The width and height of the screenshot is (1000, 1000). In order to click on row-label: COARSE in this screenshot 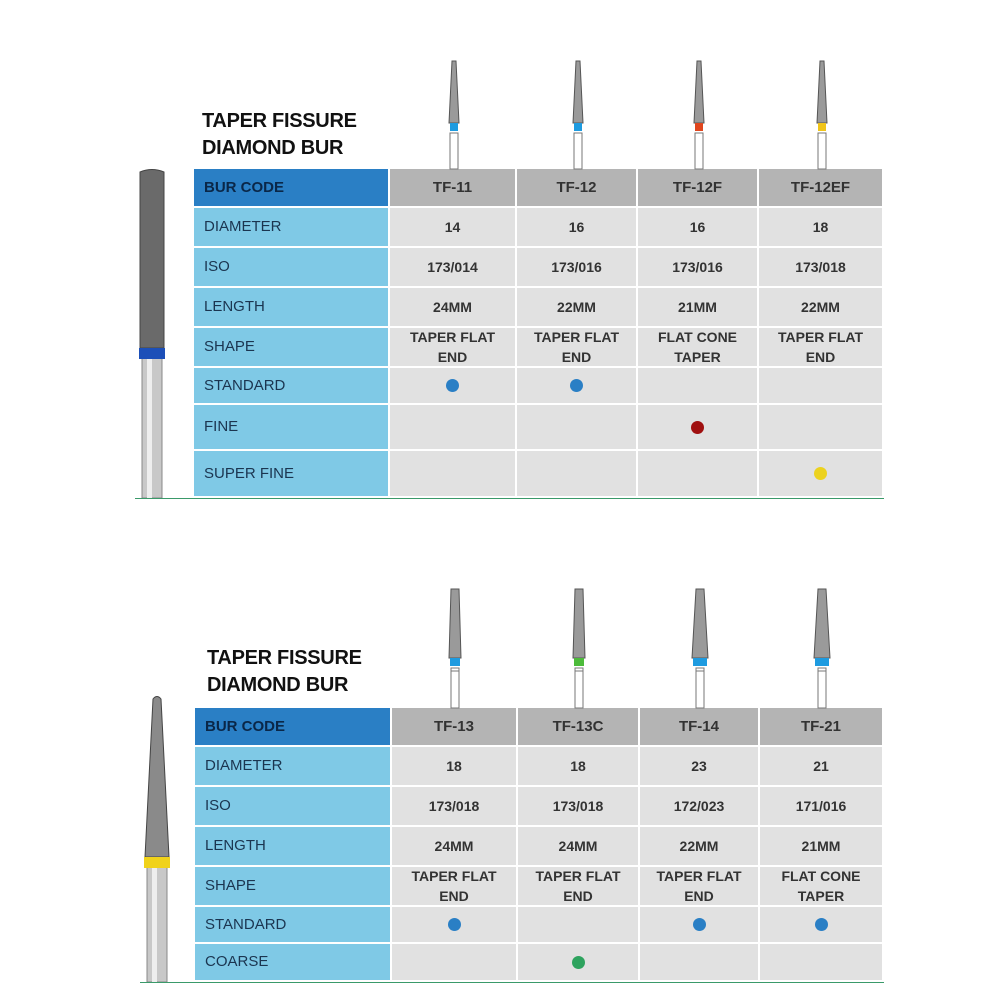, I will do `click(293, 963)`.